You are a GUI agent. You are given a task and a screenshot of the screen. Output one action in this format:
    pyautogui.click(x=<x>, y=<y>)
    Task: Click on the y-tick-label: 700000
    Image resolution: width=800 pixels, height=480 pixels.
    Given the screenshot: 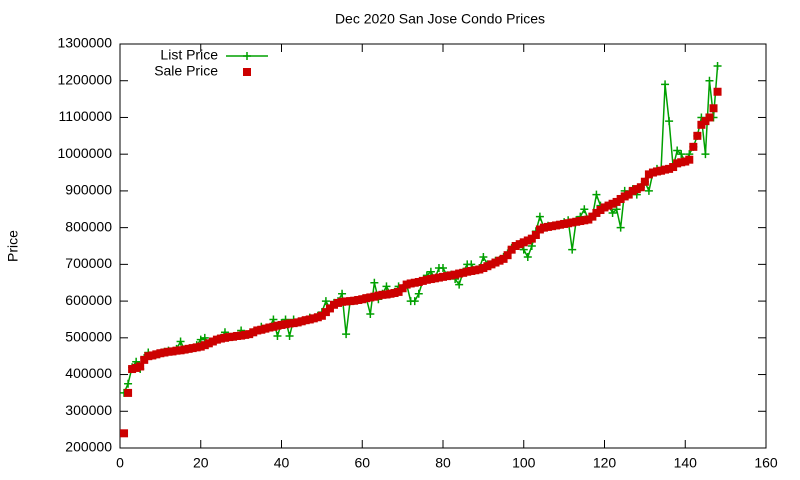 What is the action you would take?
    pyautogui.click(x=88, y=263)
    